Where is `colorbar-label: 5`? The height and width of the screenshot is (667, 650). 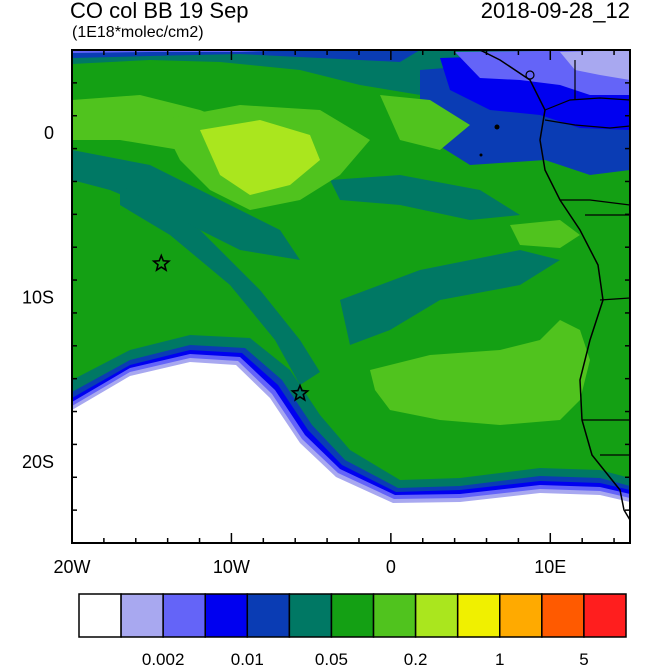
colorbar-label: 5 is located at coordinates (583, 658).